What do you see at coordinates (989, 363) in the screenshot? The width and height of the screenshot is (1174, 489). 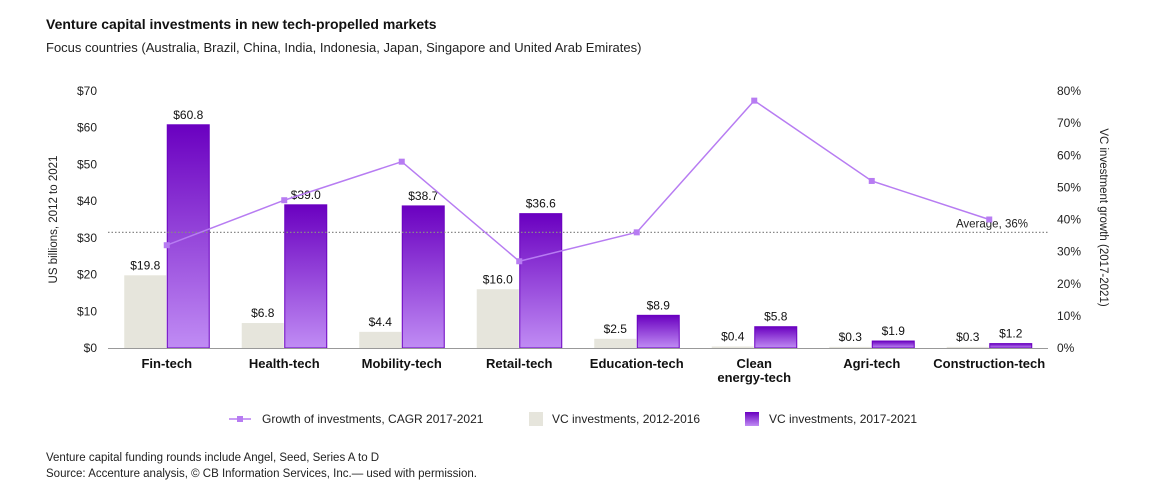 I see `x-category-label: Construction-tech` at bounding box center [989, 363].